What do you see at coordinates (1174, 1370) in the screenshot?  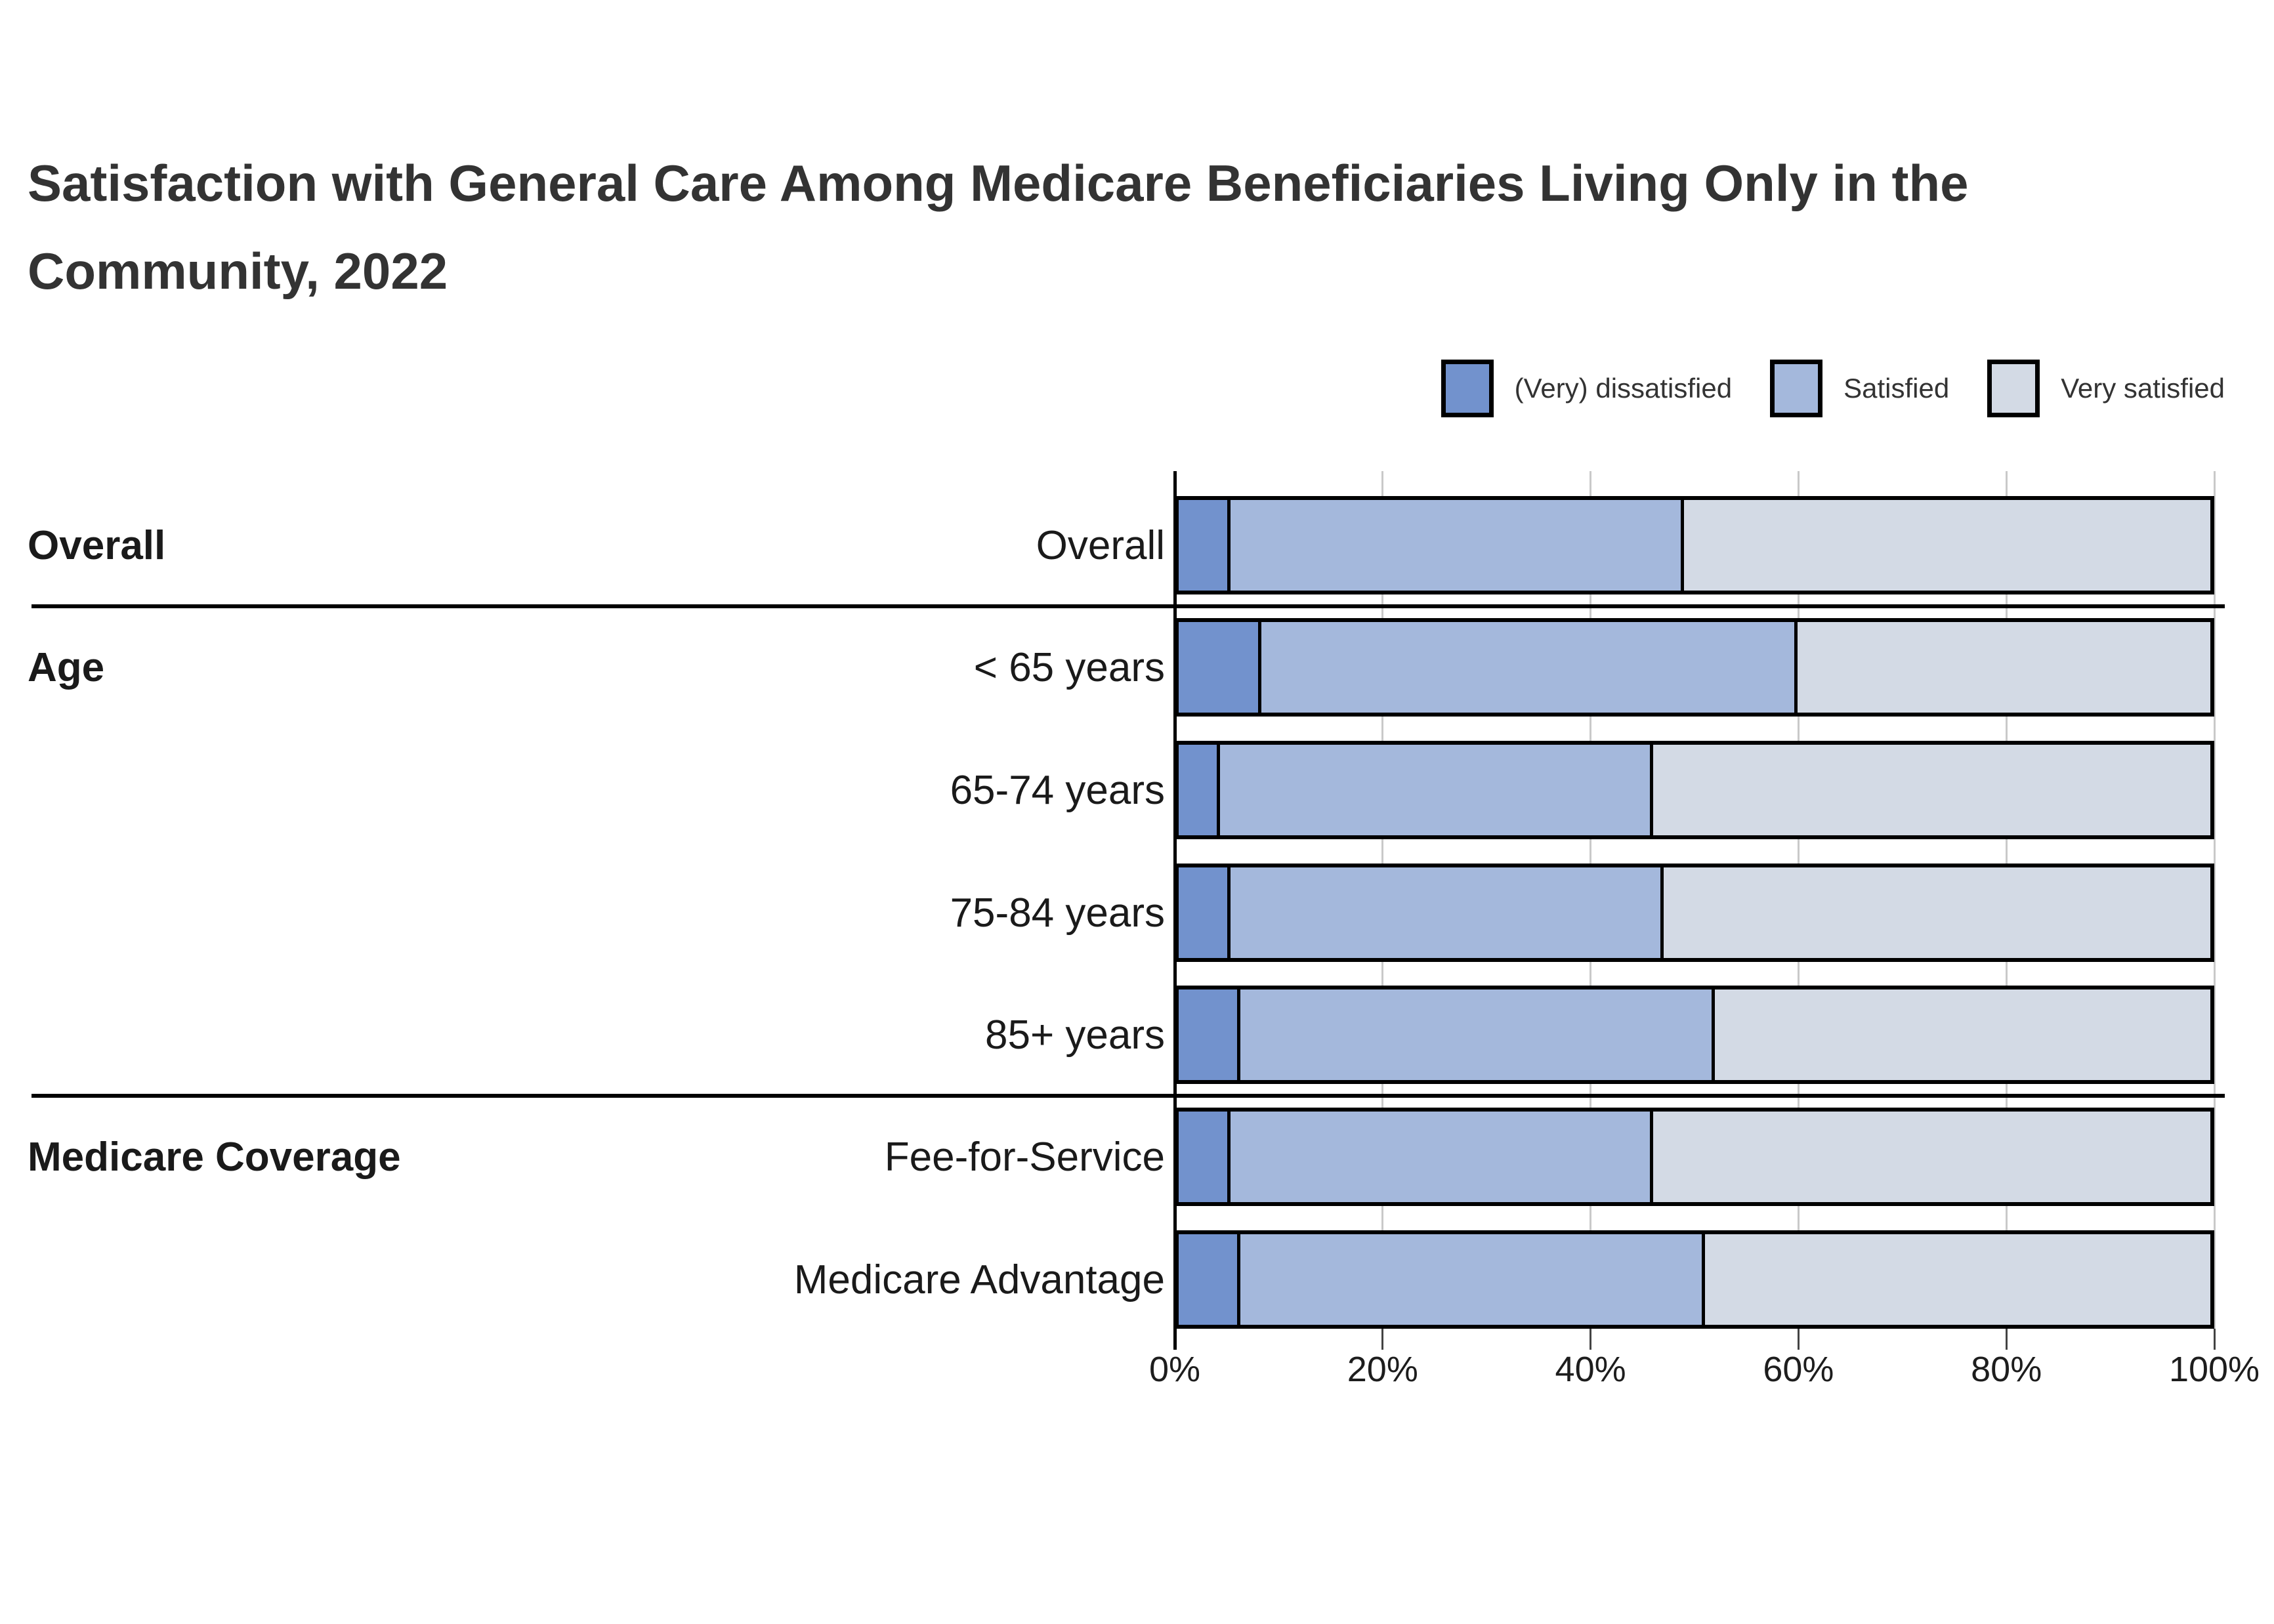 I see `x-axis-tick-label: 0%` at bounding box center [1174, 1370].